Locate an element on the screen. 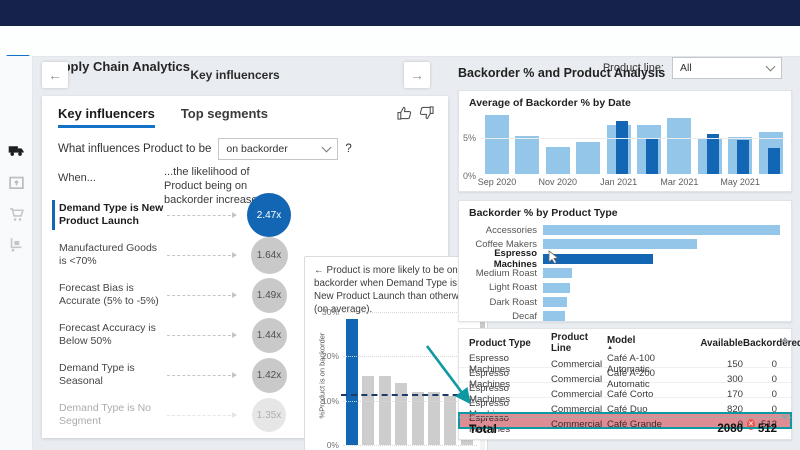  thumbs-up-icon is located at coordinates (404, 113).